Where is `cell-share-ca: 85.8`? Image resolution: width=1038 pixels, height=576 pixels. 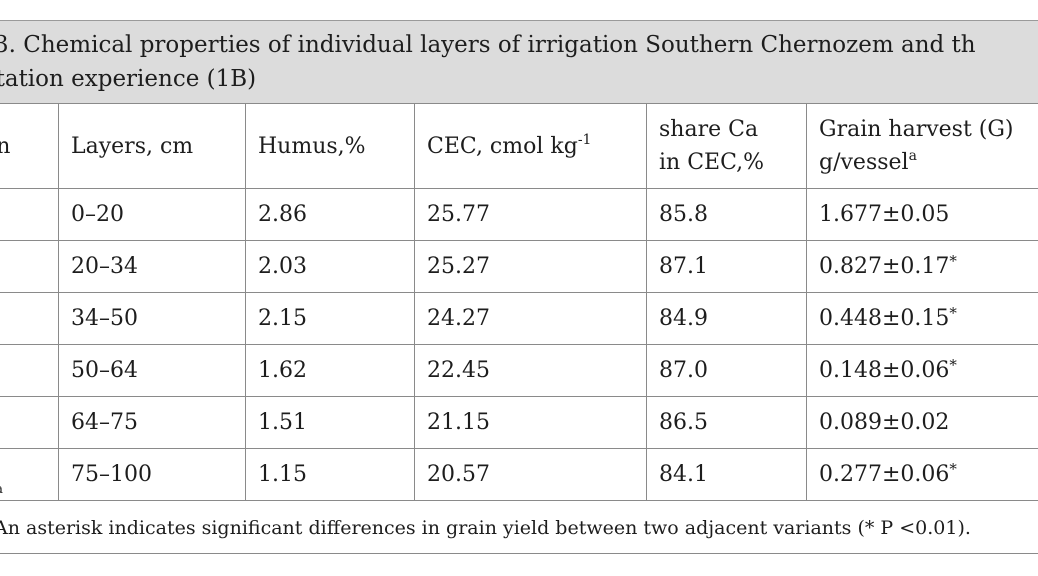 cell-share-ca: 85.8 is located at coordinates (726, 214).